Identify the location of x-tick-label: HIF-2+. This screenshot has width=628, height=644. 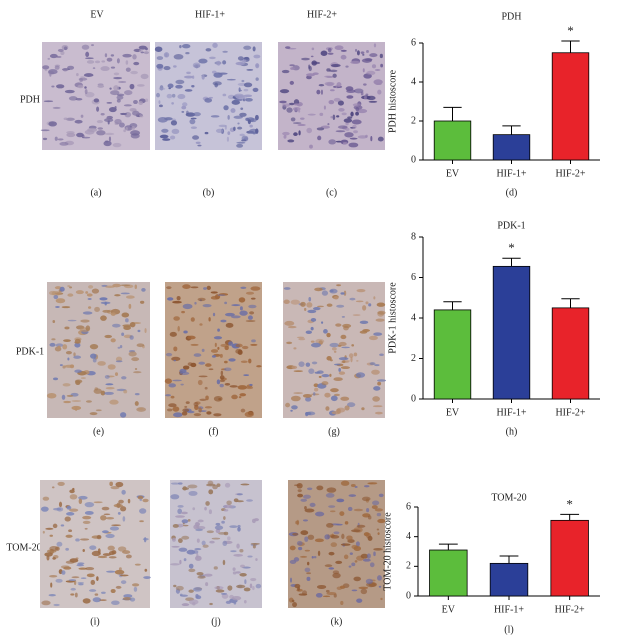
(570, 173).